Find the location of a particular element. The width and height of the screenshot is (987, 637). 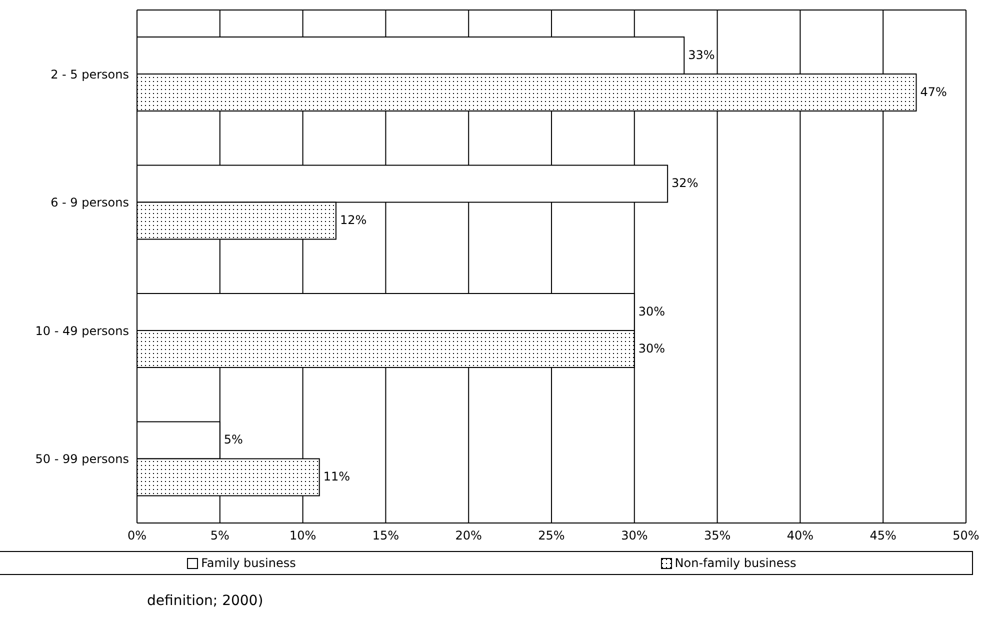

data-label: 5% is located at coordinates (233, 439).